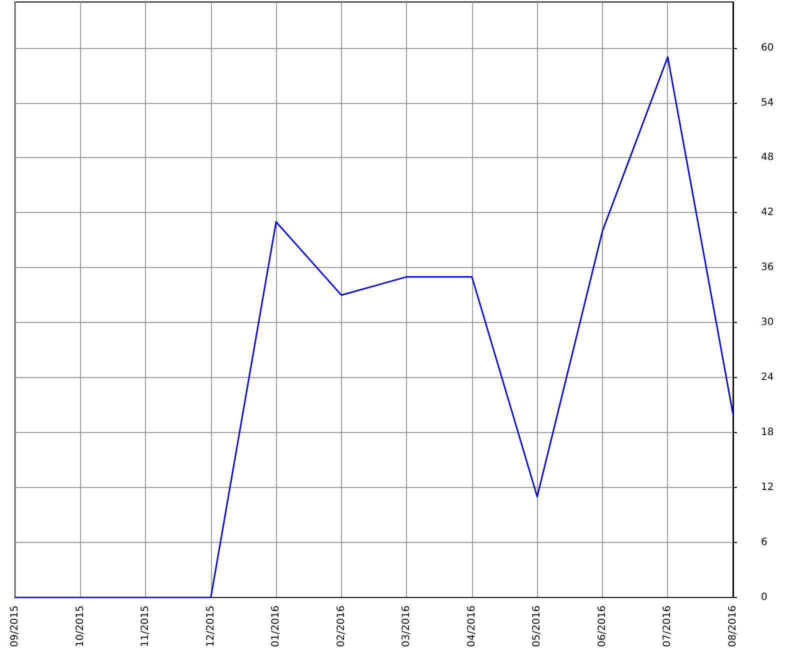 The width and height of the screenshot is (800, 650). Describe the element at coordinates (472, 626) in the screenshot. I see `x-tick-label: 04/2016` at that location.